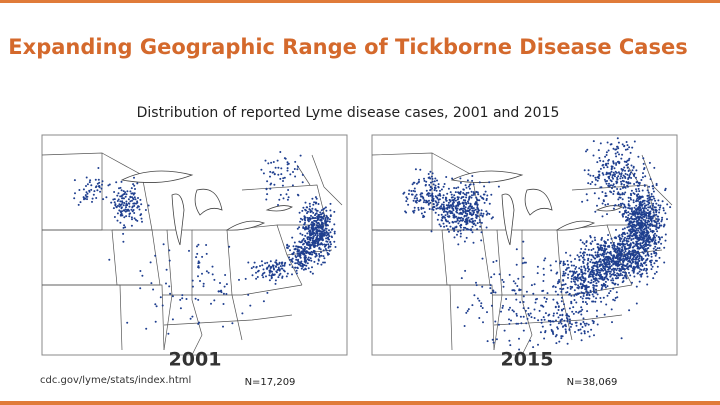  Describe the element at coordinates (245, 225) in the screenshot. I see `lake` at that location.